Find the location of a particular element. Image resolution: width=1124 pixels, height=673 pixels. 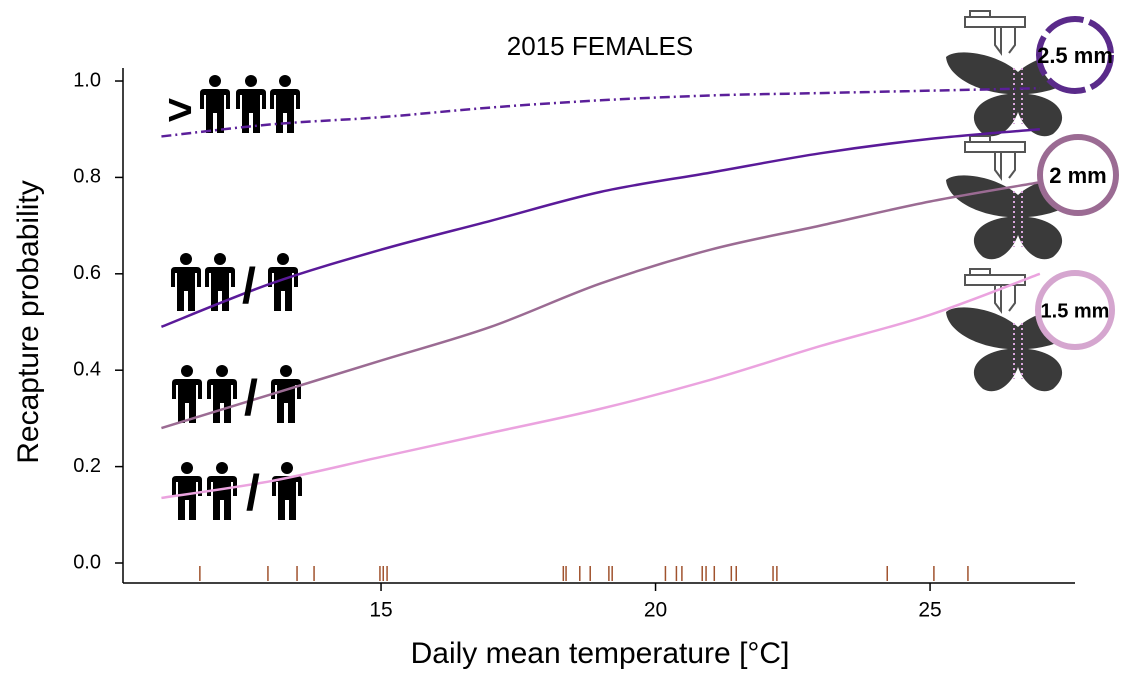

size-label: 2 mm is located at coordinates (1077, 175).